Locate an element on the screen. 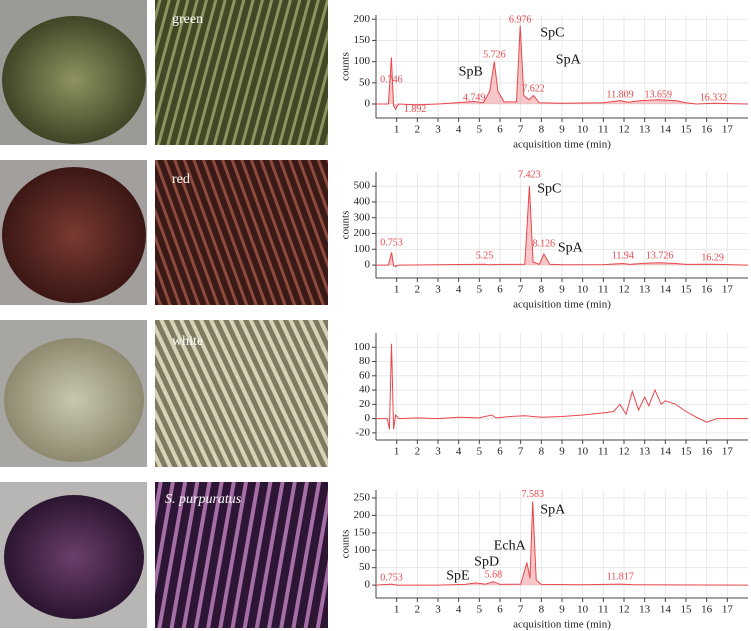 The width and height of the screenshot is (751, 631). compound-label: SpD is located at coordinates (486, 561).